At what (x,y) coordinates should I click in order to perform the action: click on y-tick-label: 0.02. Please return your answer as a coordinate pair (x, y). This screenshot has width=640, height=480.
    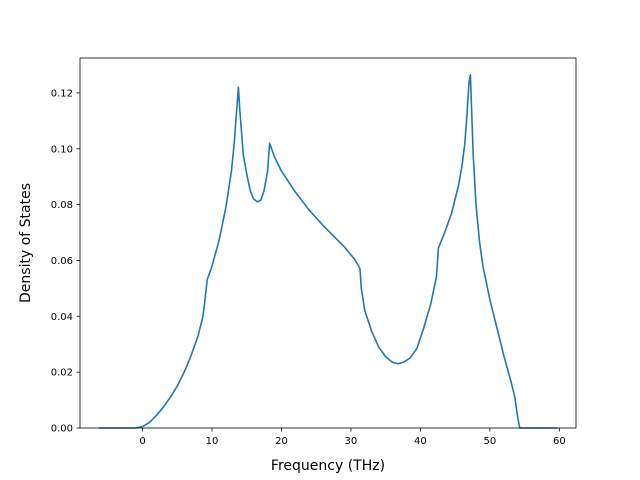
    Looking at the image, I should click on (62, 373).